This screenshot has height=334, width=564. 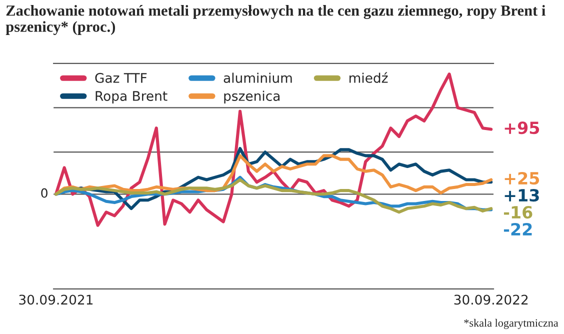 What do you see at coordinates (252, 97) in the screenshot?
I see `legend-label: pszenica` at bounding box center [252, 97].